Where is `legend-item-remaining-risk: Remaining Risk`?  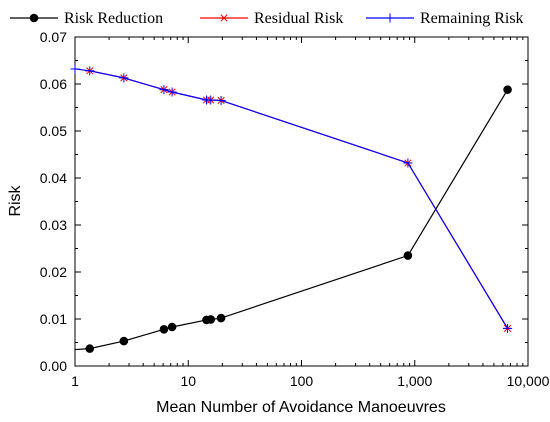
legend-item-remaining-risk: Remaining Risk is located at coordinates (445, 18).